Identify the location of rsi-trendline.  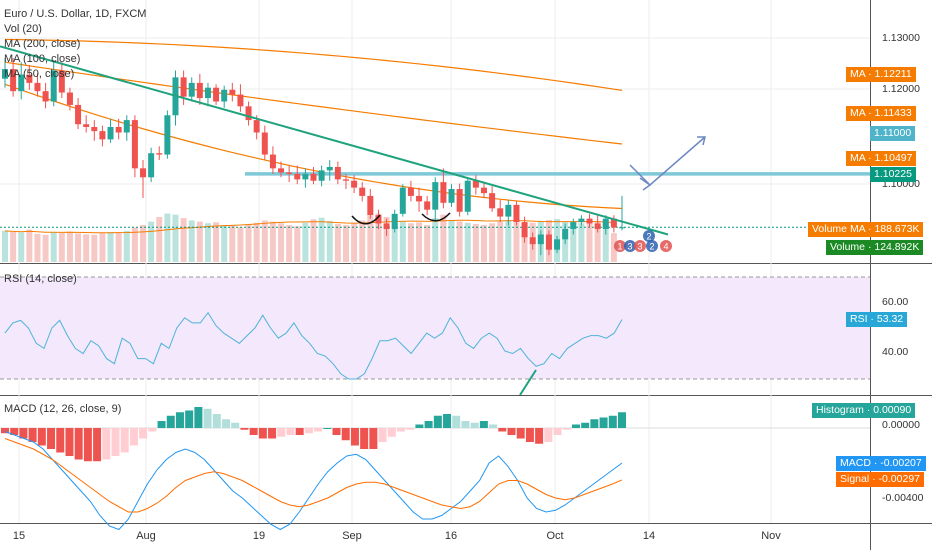
(528, 382).